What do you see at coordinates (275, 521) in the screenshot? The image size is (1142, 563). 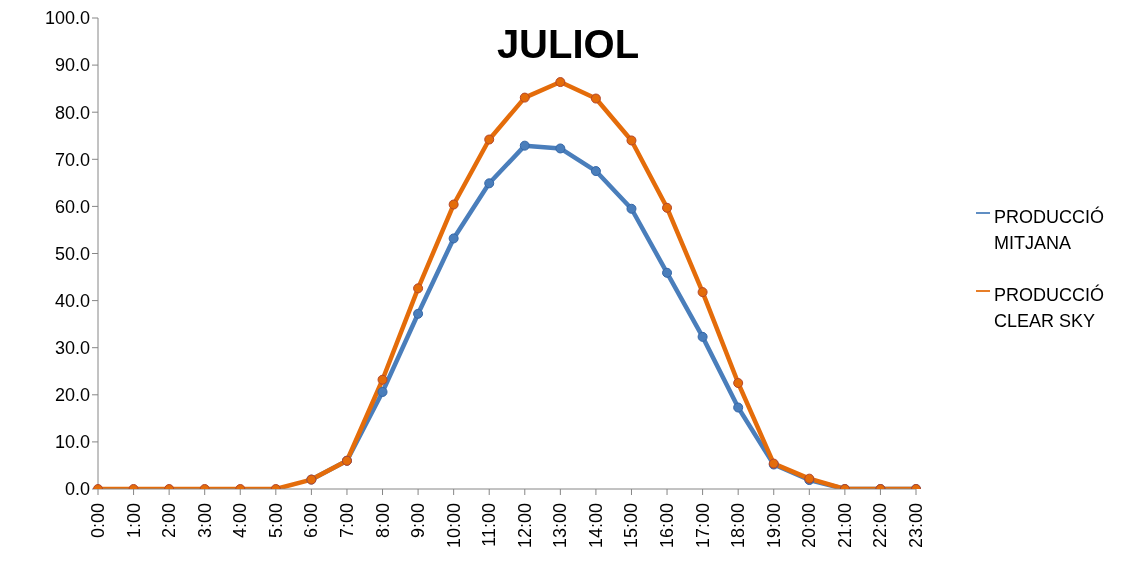 I see `x-tick-label: 5:00` at bounding box center [275, 521].